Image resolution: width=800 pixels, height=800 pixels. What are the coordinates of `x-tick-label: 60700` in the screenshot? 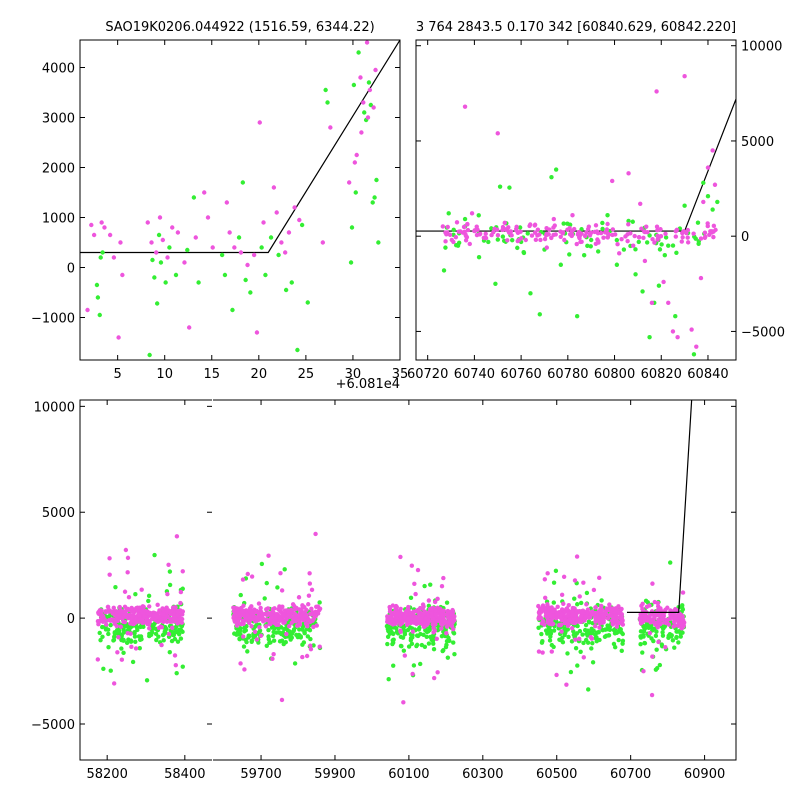 It's located at (630, 774).